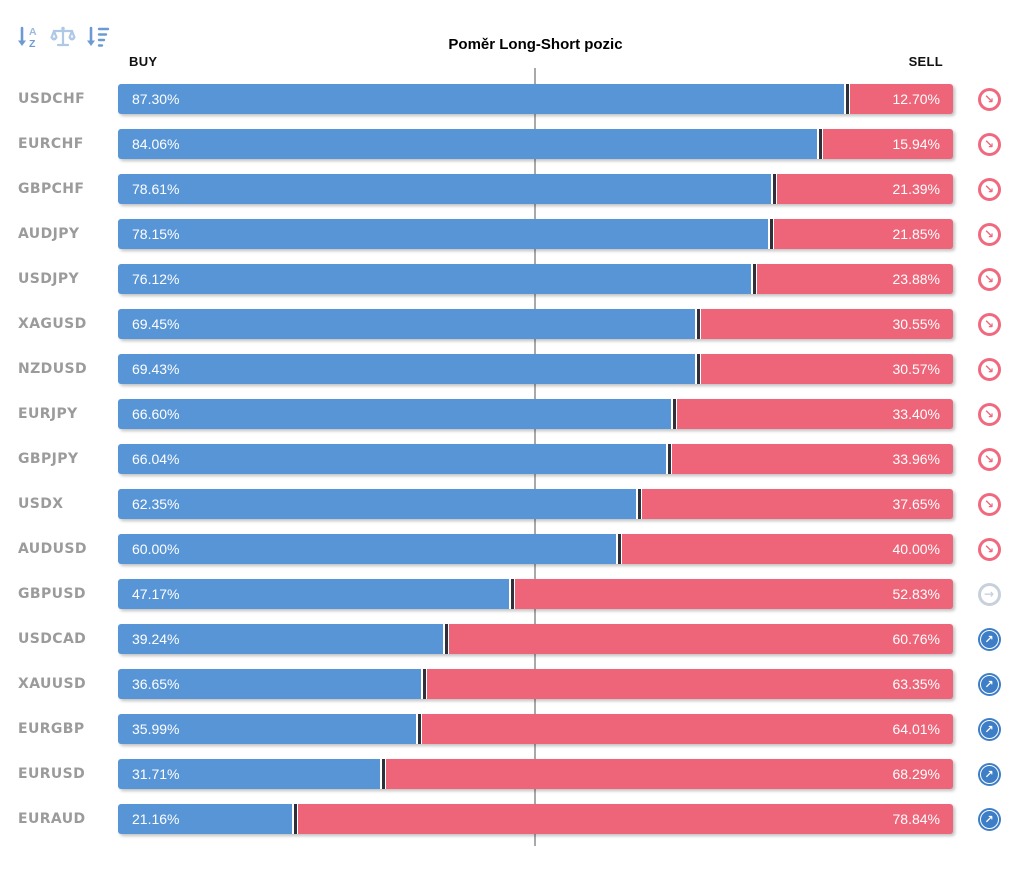 This screenshot has height=872, width=1025. I want to click on instrument-row: EURUSD 31.71% 68.29% ↗, so click(512, 774).